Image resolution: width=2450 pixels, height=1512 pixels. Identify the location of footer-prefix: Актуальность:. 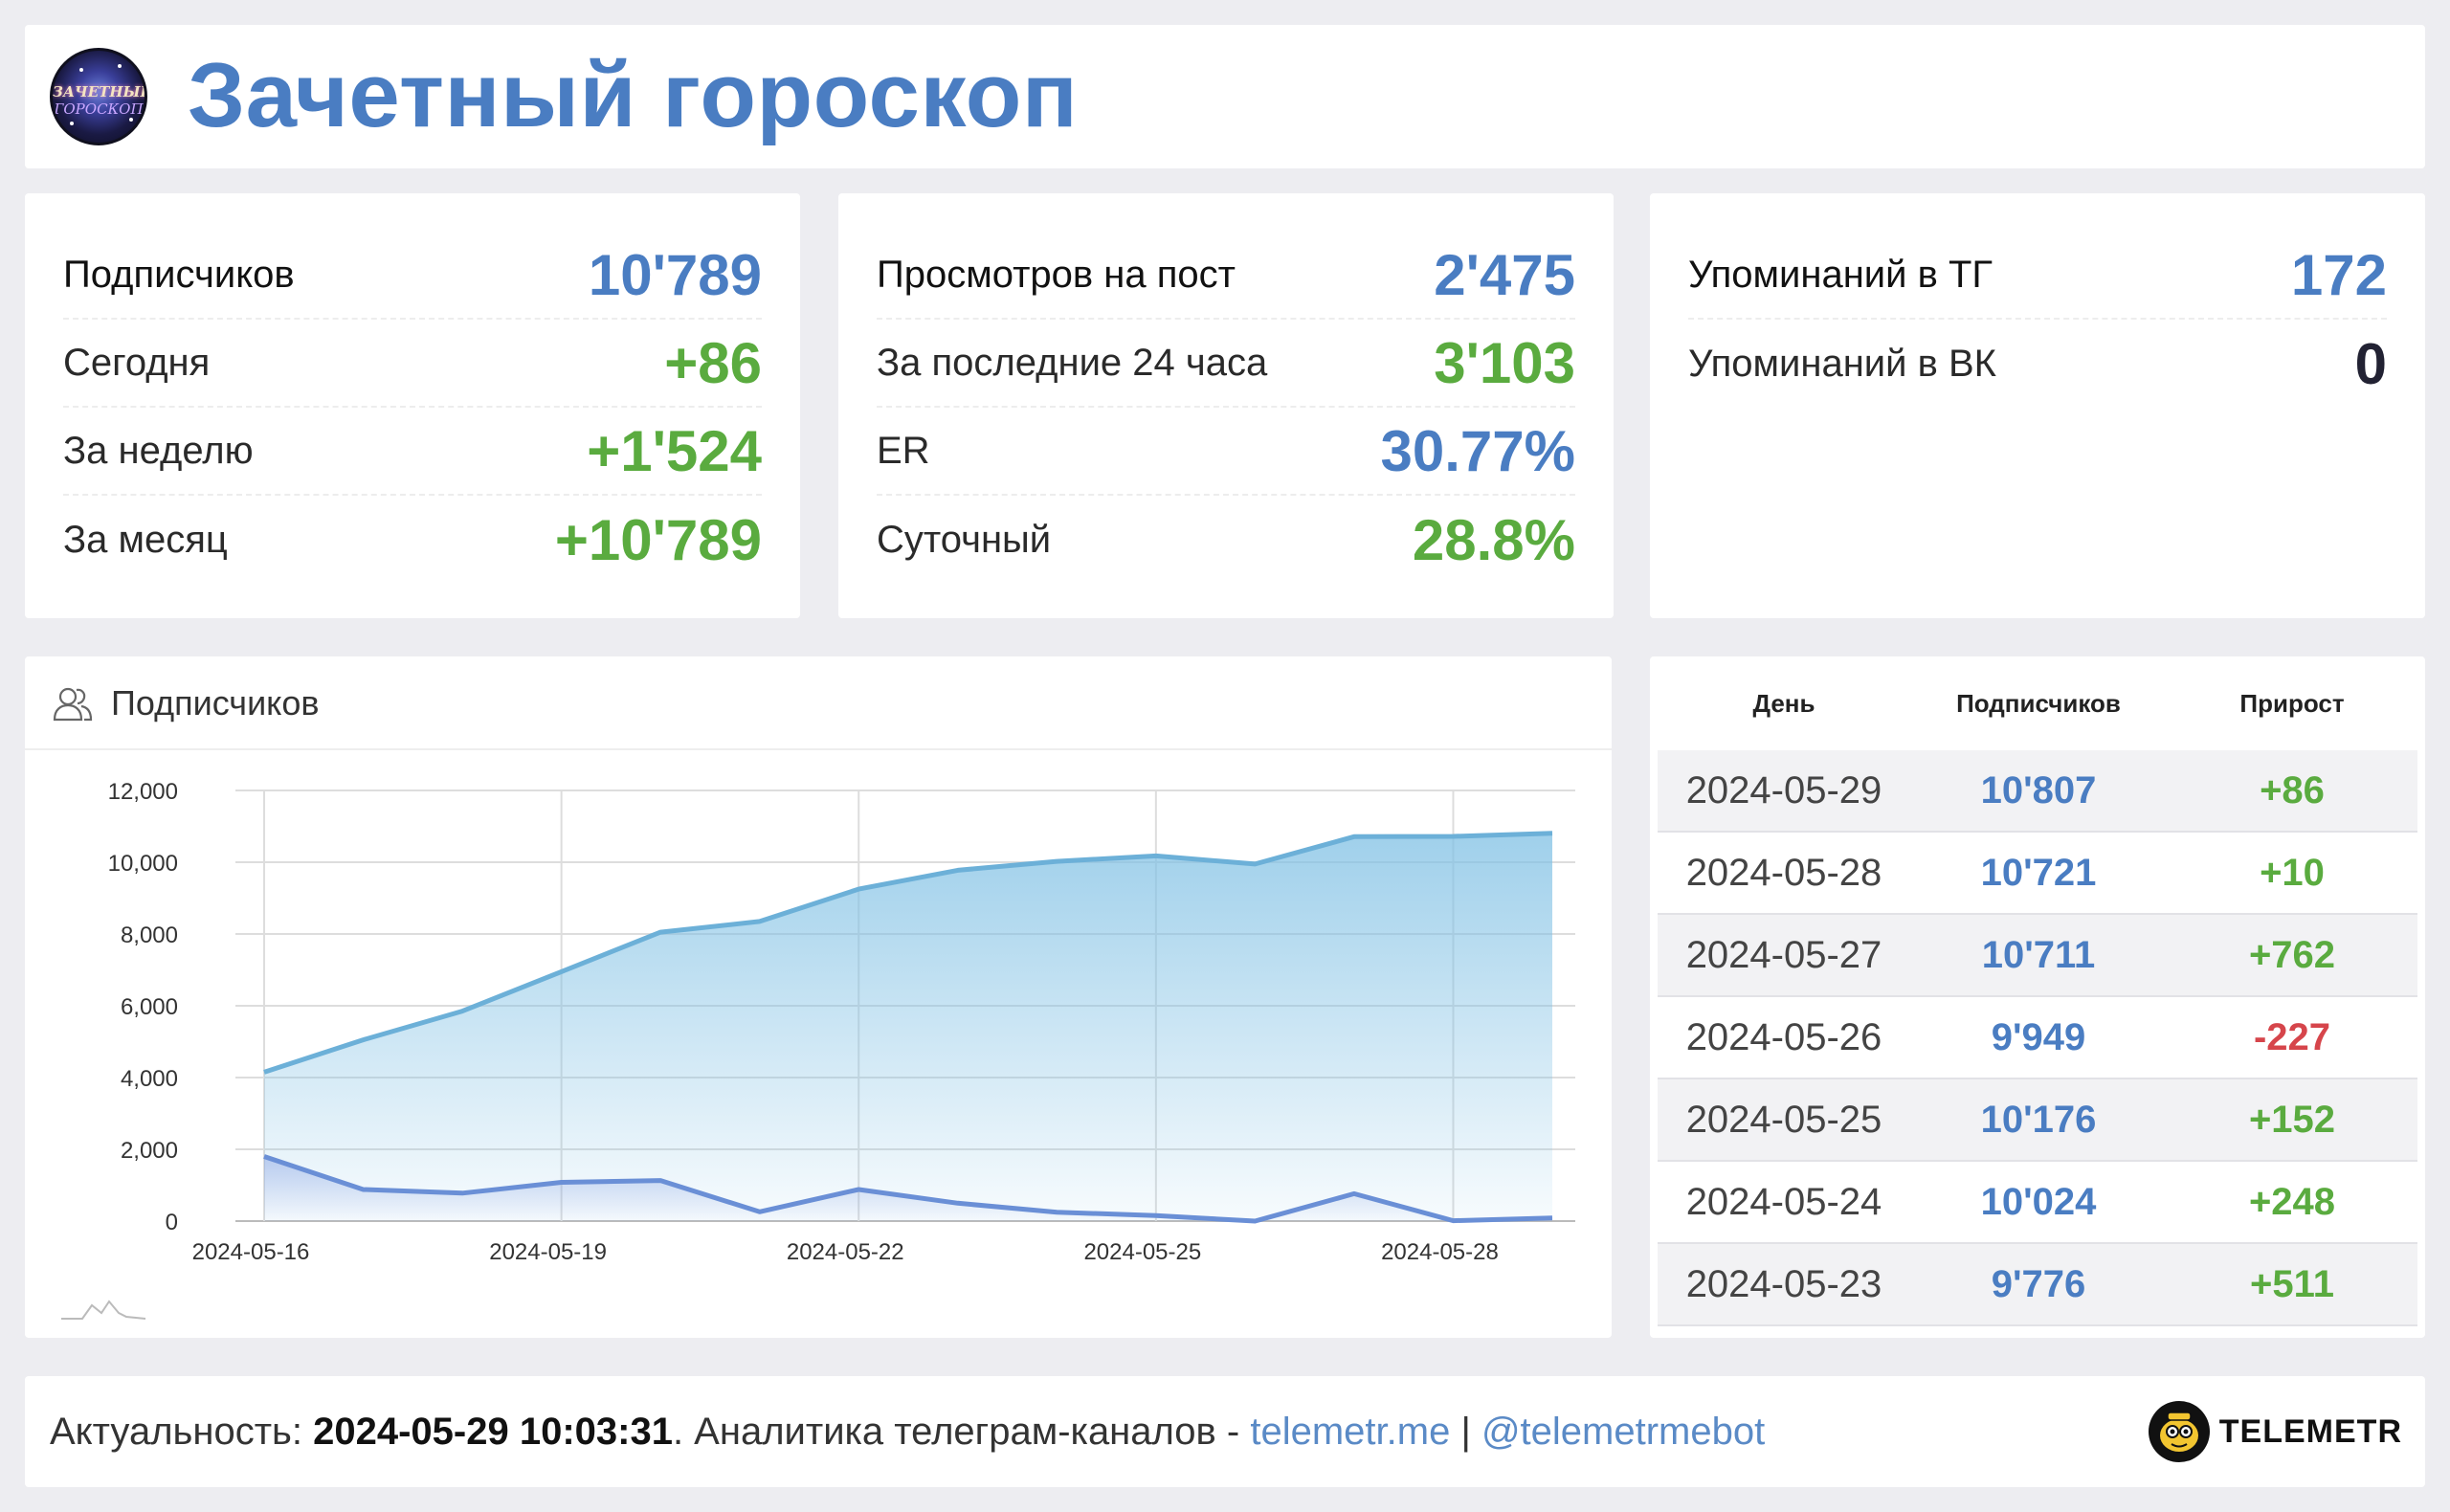
(182, 1432).